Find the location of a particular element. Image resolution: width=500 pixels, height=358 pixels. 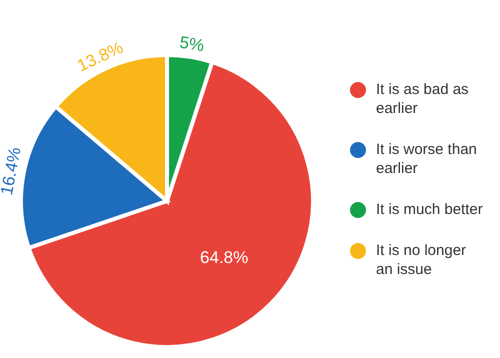

data-label: 64.8% is located at coordinates (224, 257).